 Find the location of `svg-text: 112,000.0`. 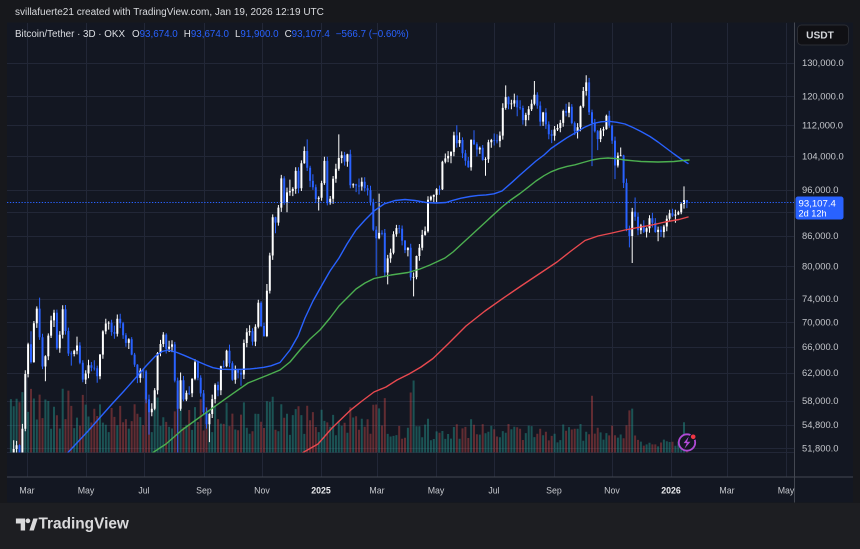

svg-text: 112,000.0 is located at coordinates (822, 125).